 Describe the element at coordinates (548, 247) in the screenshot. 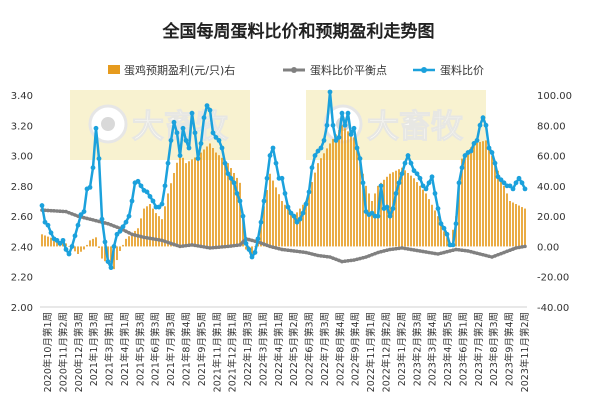

I see `right-tick-label: 0.00` at that location.